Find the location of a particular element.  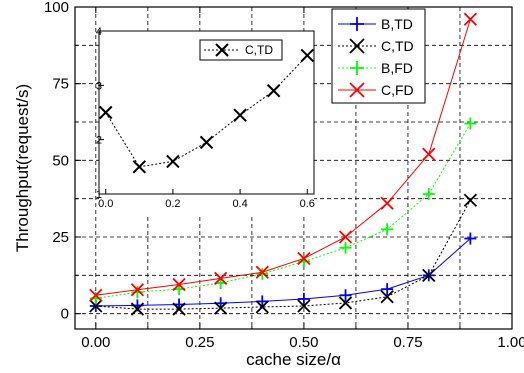

inset-y-tick-label: 2 is located at coordinates (99, 141).